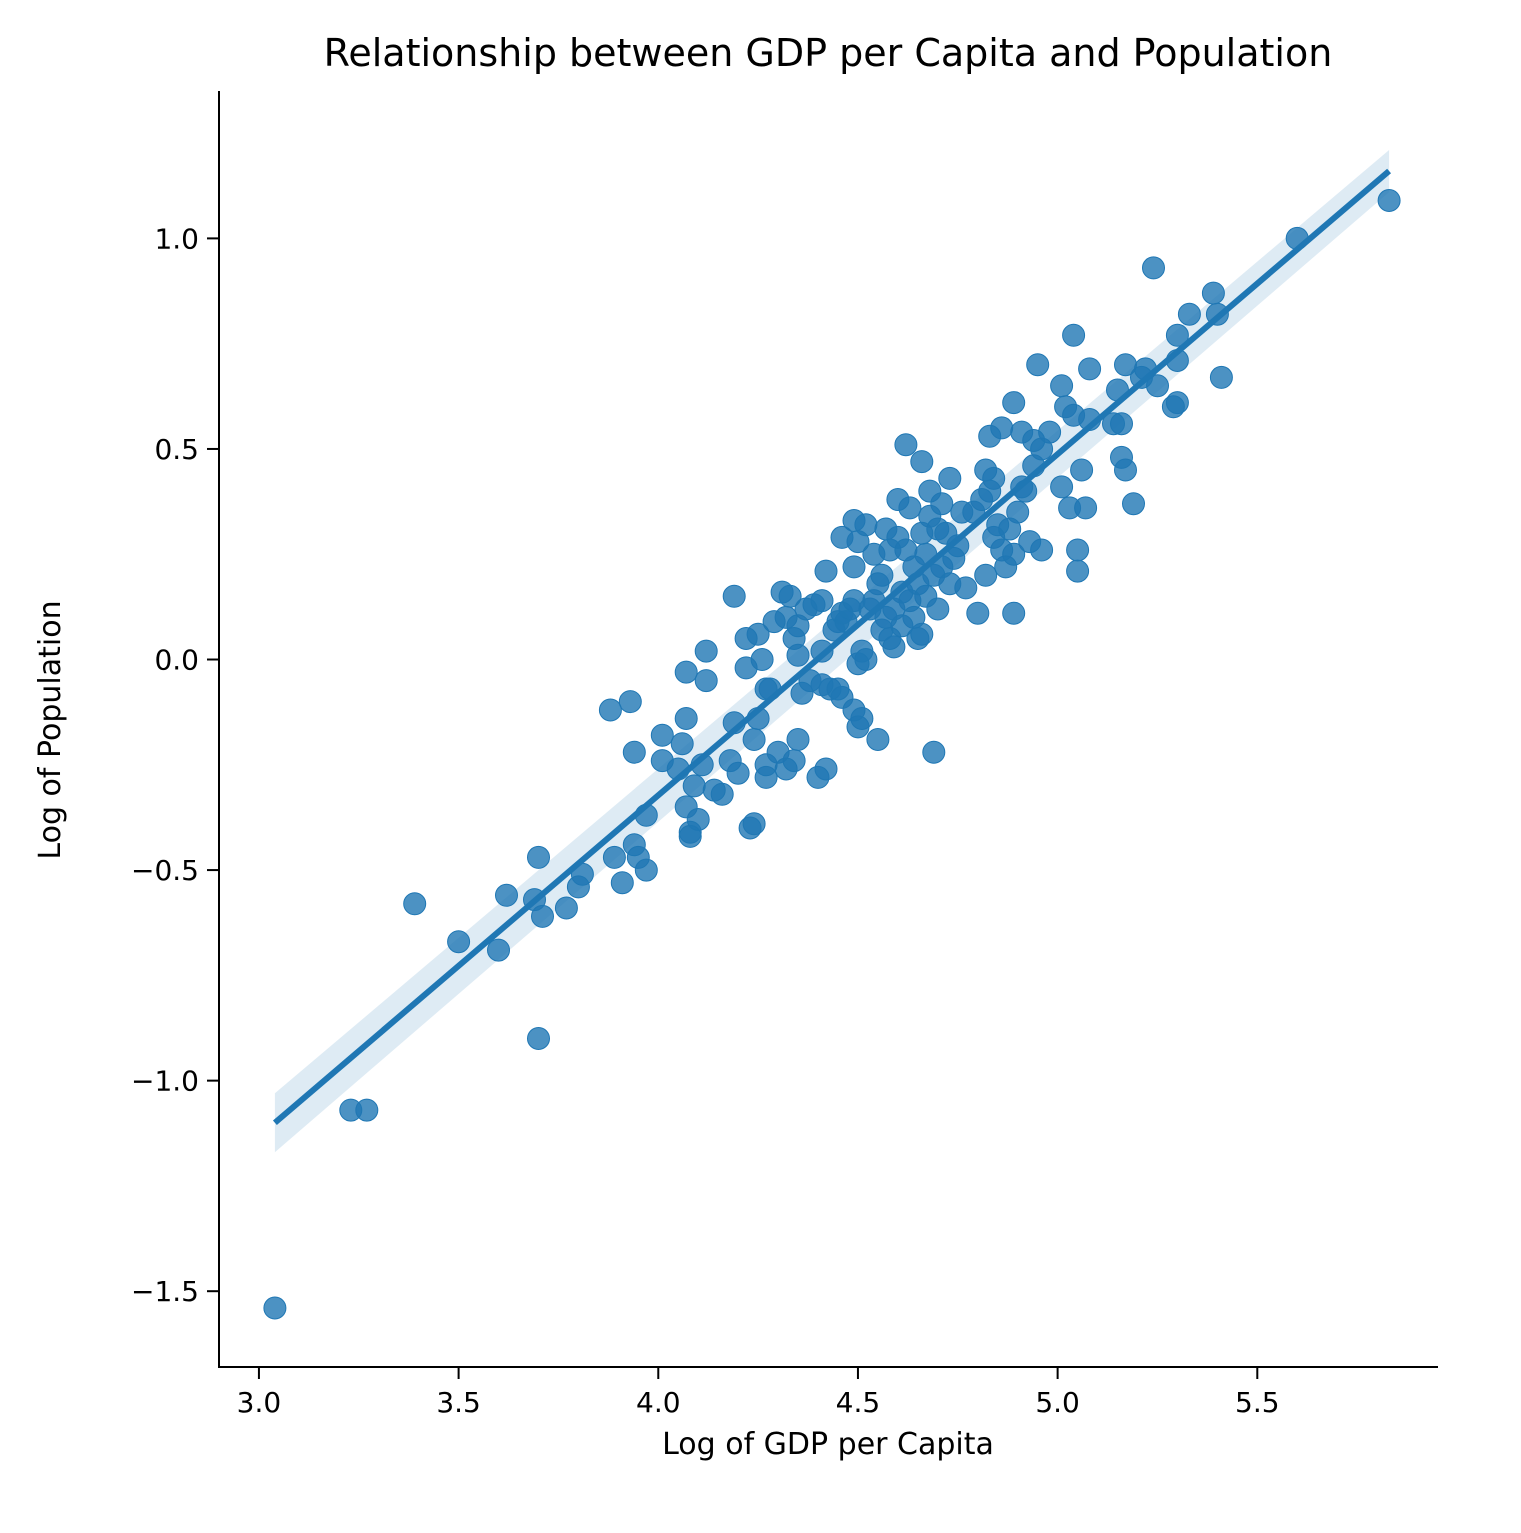 The image size is (1521, 1533). What do you see at coordinates (828, 1444) in the screenshot?
I see `x-axis-label: Log of GDP per Capita` at bounding box center [828, 1444].